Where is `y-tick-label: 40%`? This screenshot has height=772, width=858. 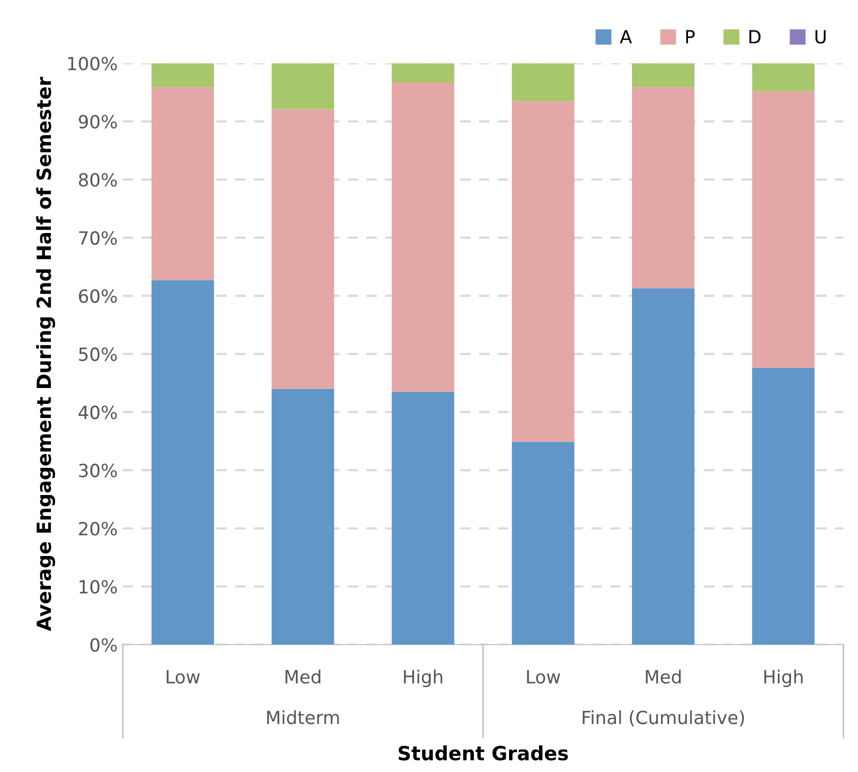
y-tick-label: 40% is located at coordinates (97, 413).